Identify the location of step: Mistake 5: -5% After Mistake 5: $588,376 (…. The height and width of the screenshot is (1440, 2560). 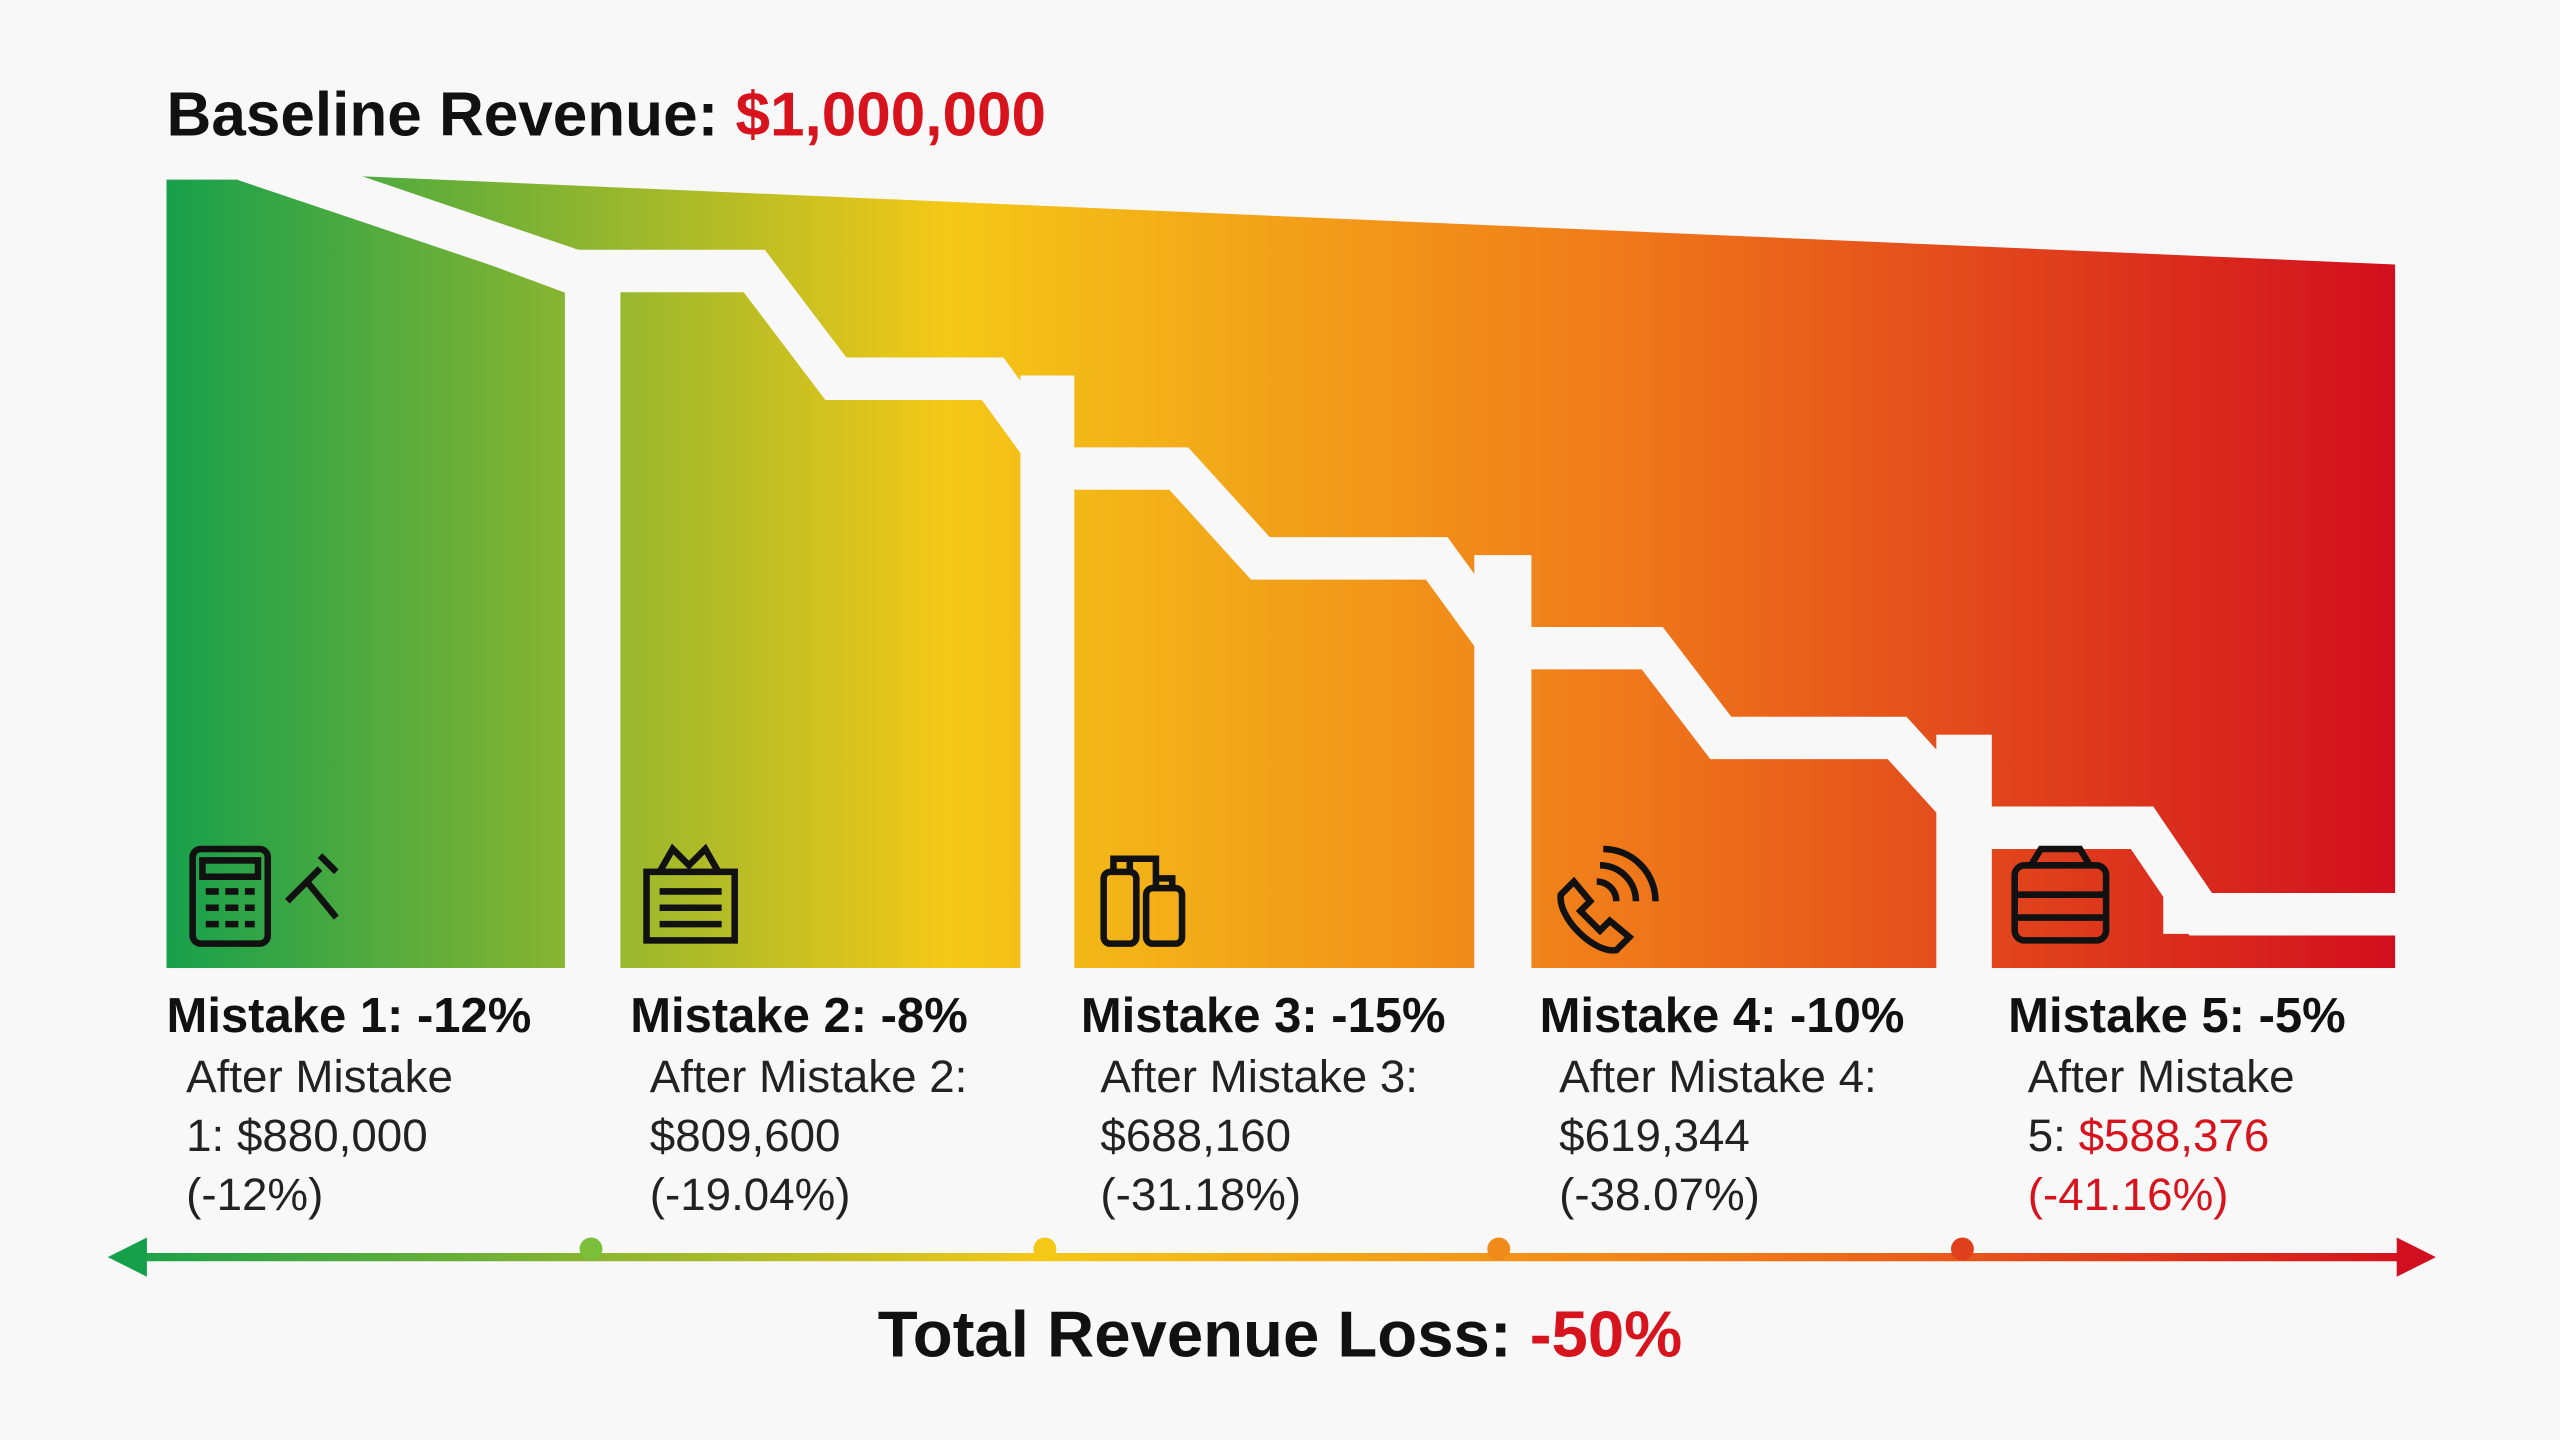
(2177, 1106).